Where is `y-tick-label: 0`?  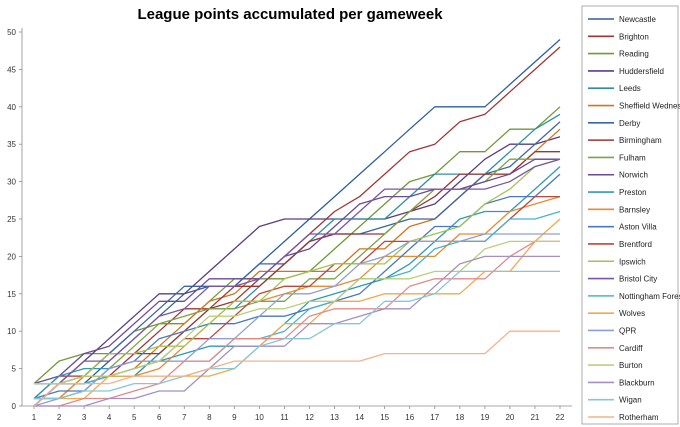
y-tick-label: 0 is located at coordinates (14, 406).